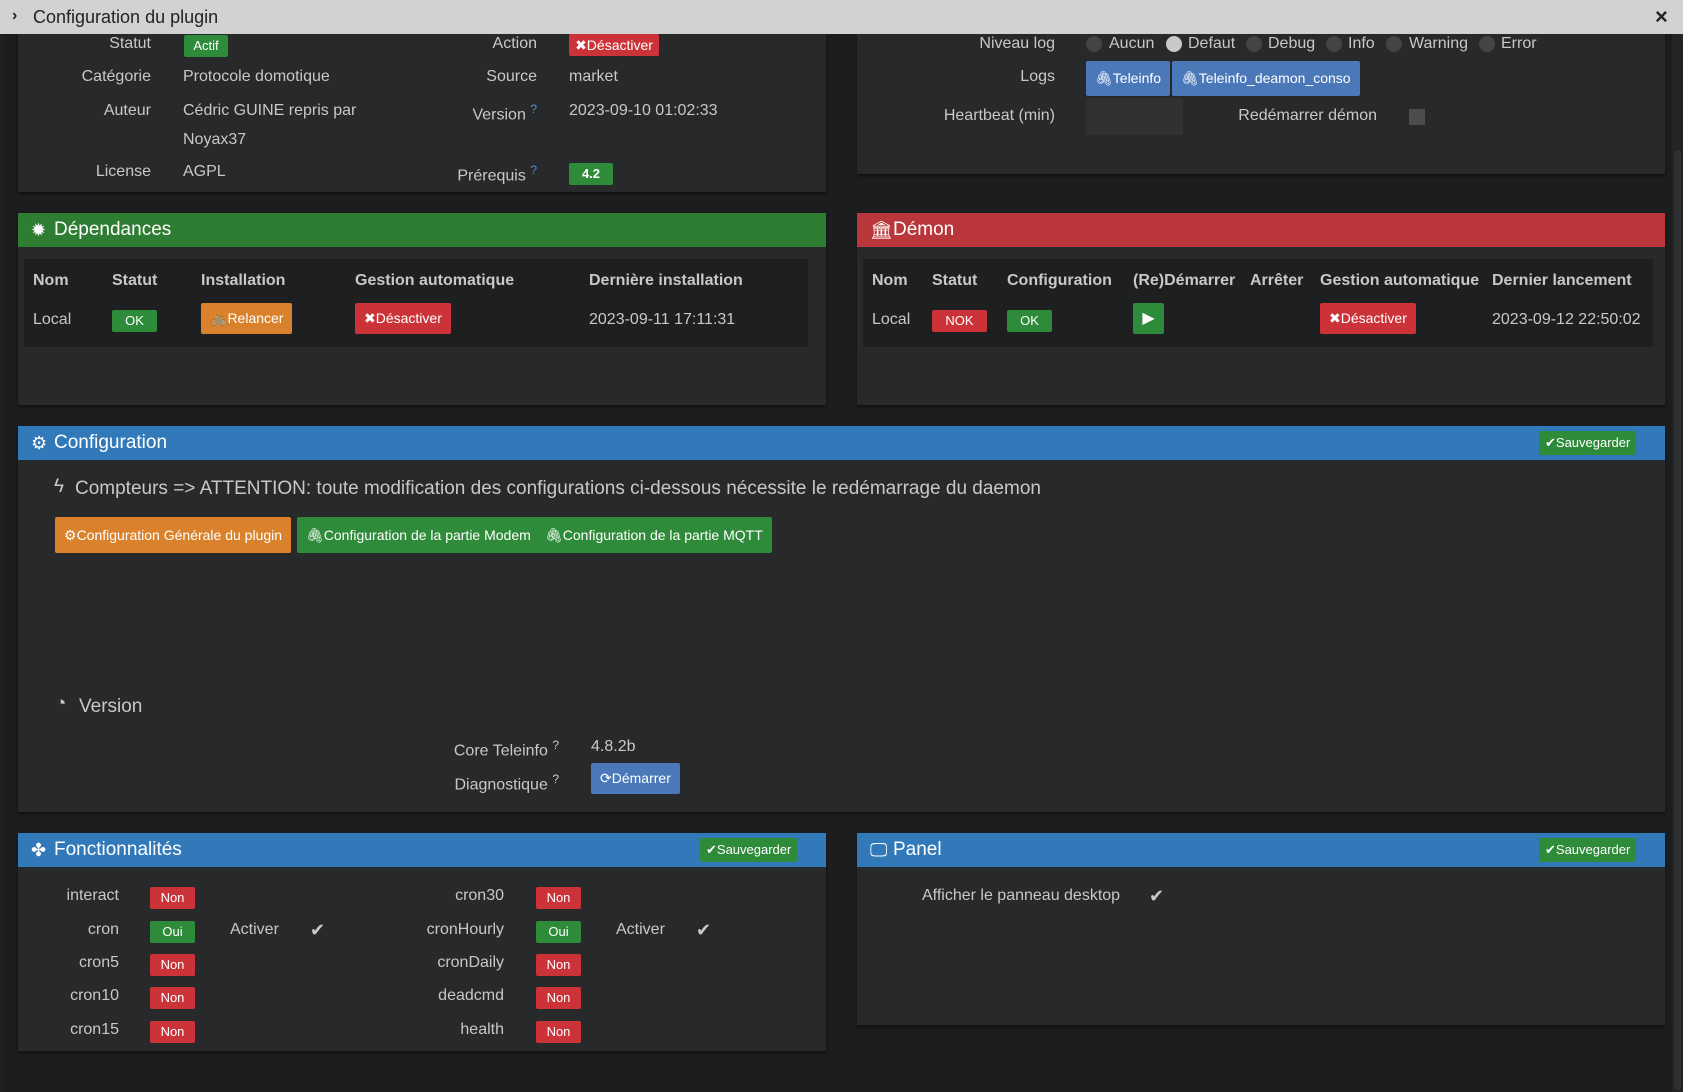 This screenshot has height=1092, width=1683. Describe the element at coordinates (1417, 117) in the screenshot. I see `restart-demon-checkbox` at that location.